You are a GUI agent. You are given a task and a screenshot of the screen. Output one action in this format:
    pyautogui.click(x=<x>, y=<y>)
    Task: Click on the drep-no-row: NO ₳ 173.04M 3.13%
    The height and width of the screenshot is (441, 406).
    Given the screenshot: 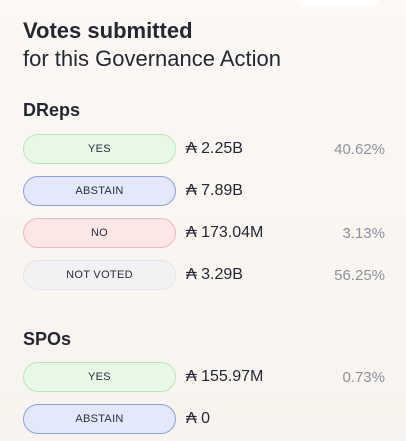 What is the action you would take?
    pyautogui.click(x=208, y=233)
    